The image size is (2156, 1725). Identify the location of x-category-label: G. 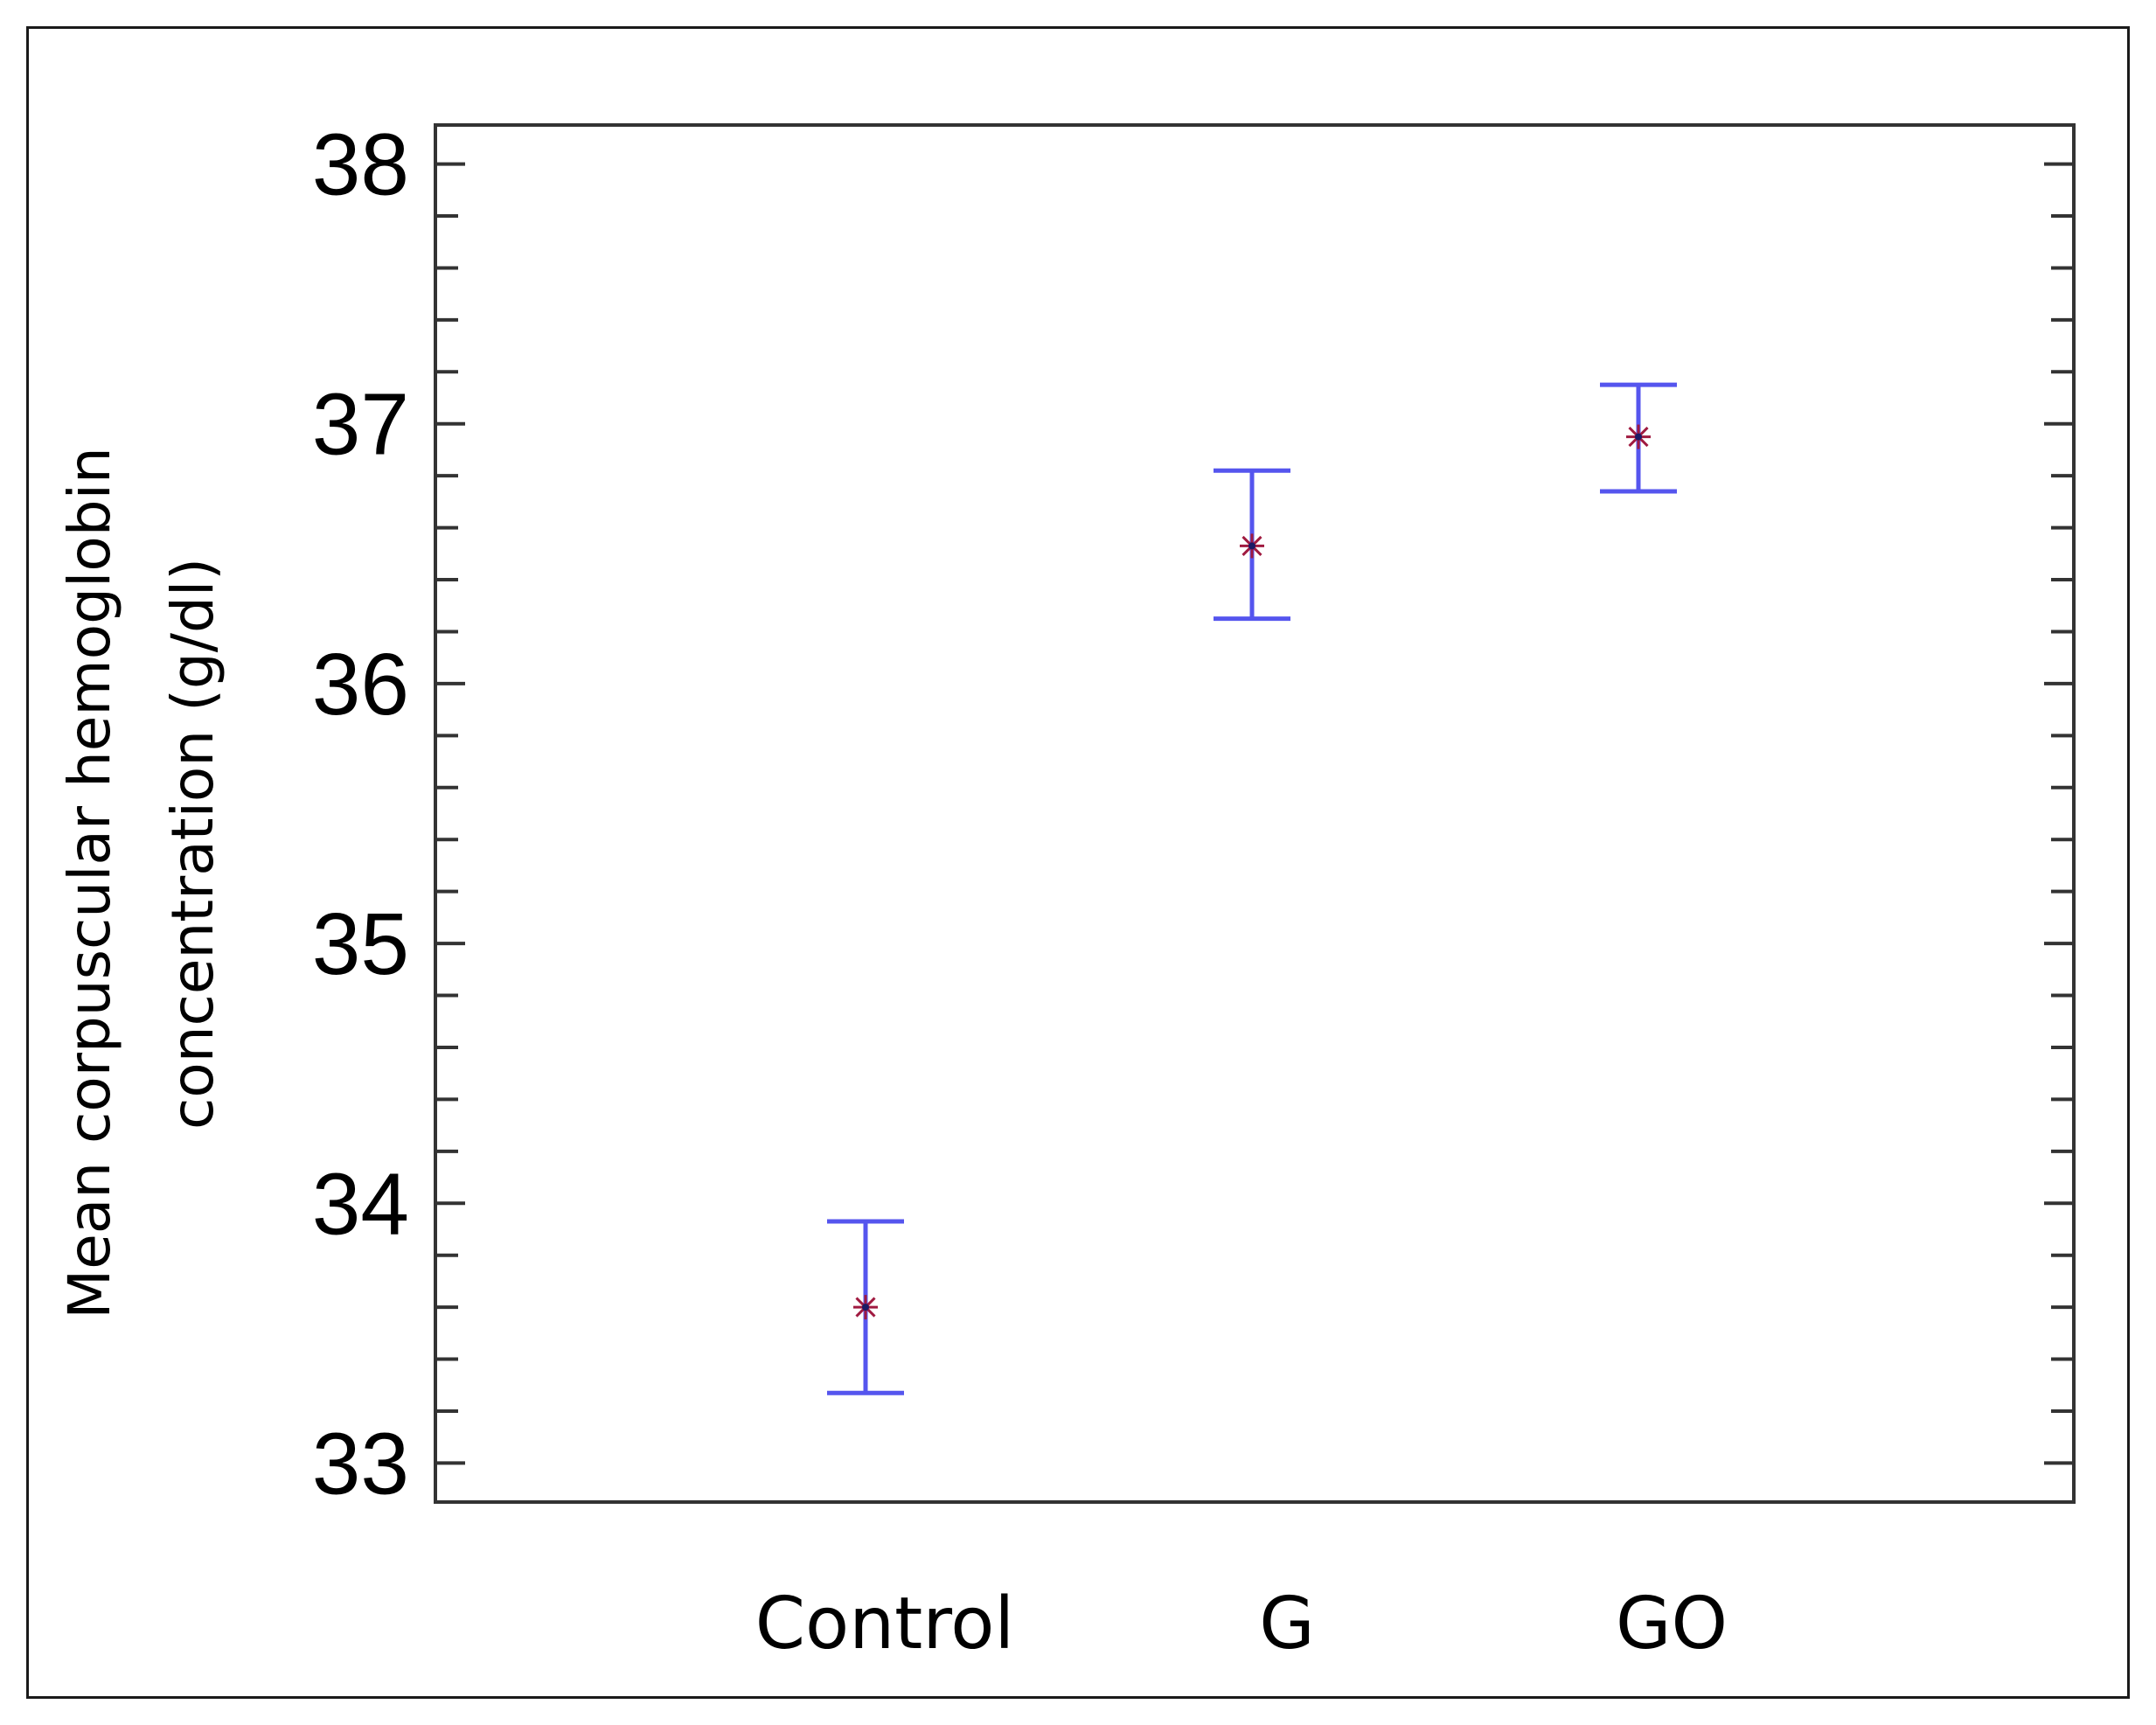
(1287, 1624).